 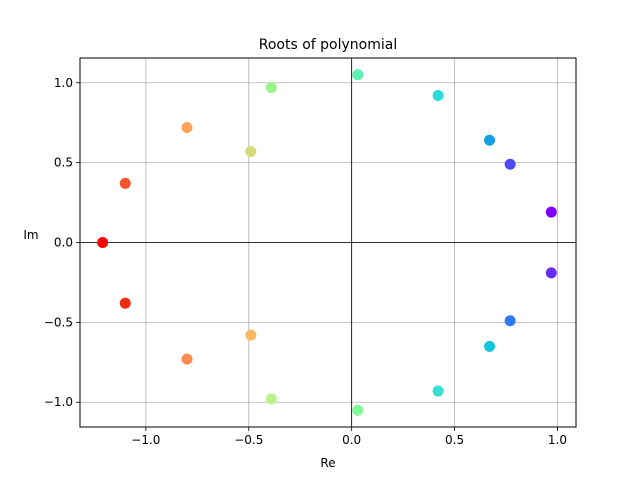 What do you see at coordinates (30, 235) in the screenshot?
I see `y-axis-label: Im` at bounding box center [30, 235].